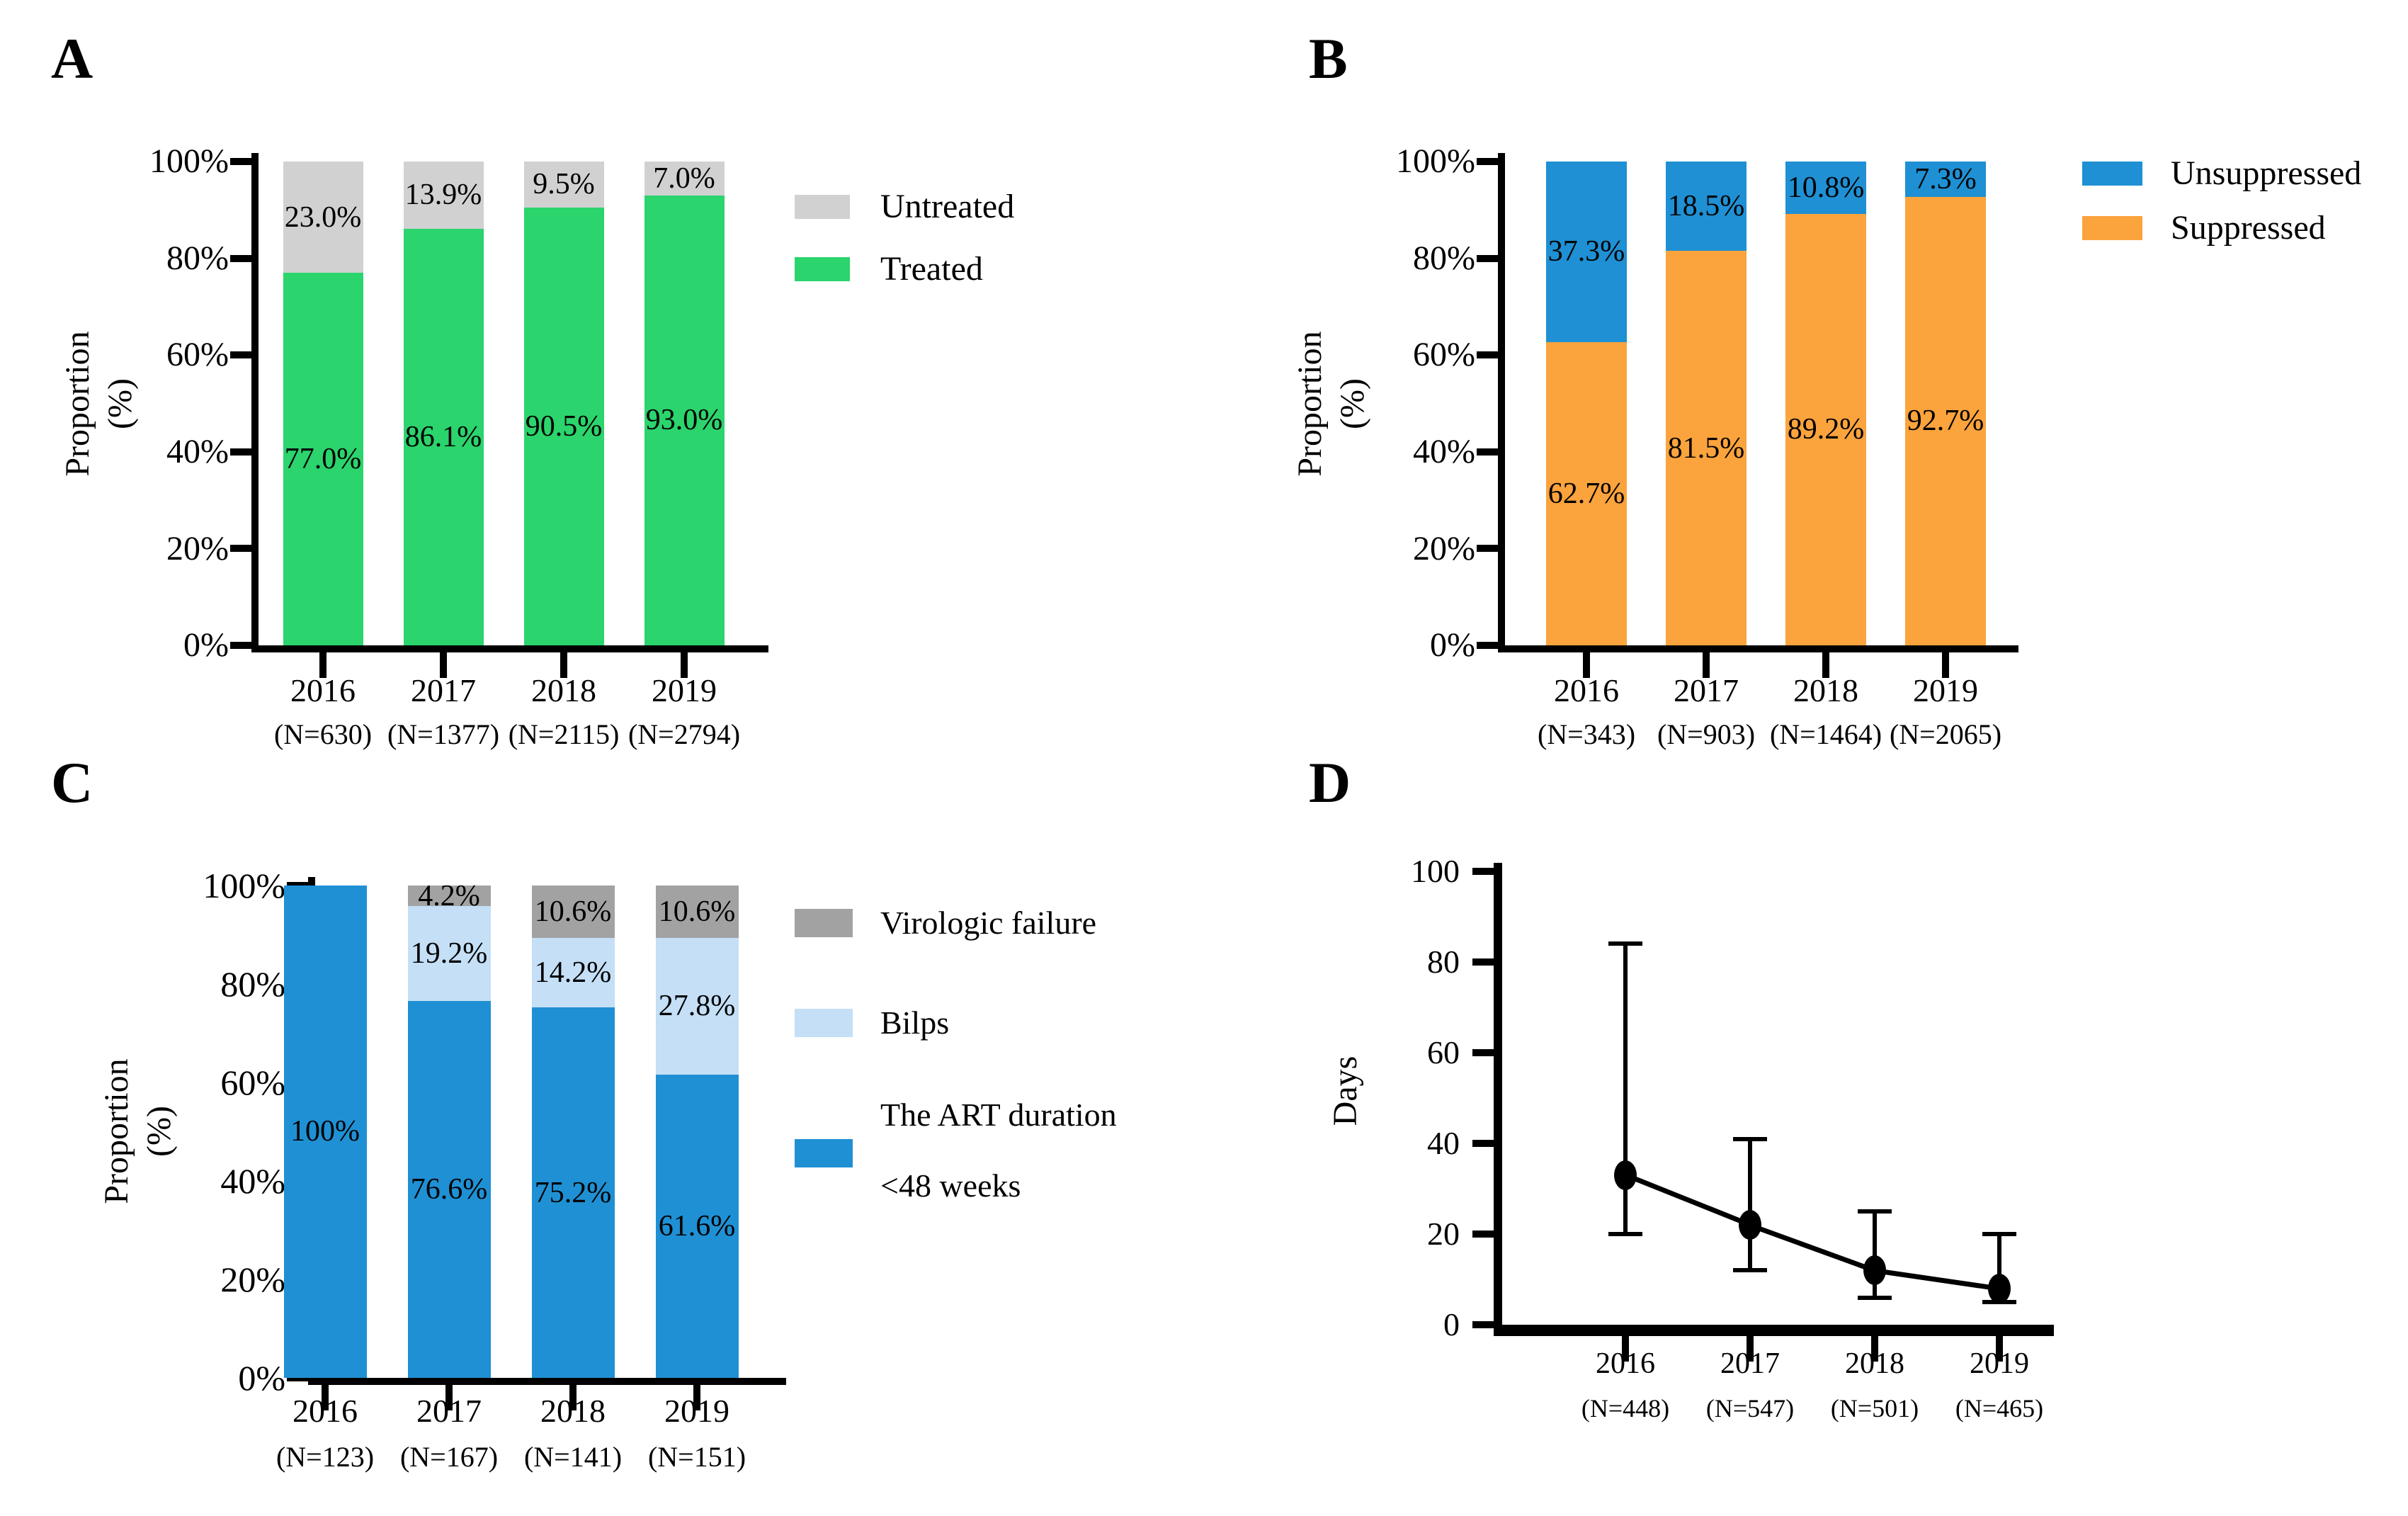  What do you see at coordinates (564, 734) in the screenshot?
I see `x-n-label: (N=2115)` at bounding box center [564, 734].